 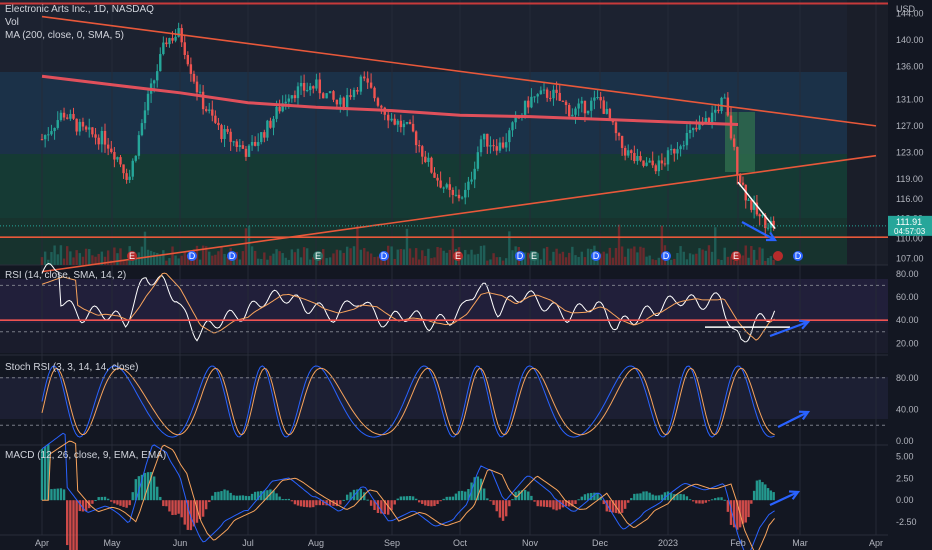 What do you see at coordinates (909, 239) in the screenshot?
I see `price-tick-label: 110.00` at bounding box center [909, 239].